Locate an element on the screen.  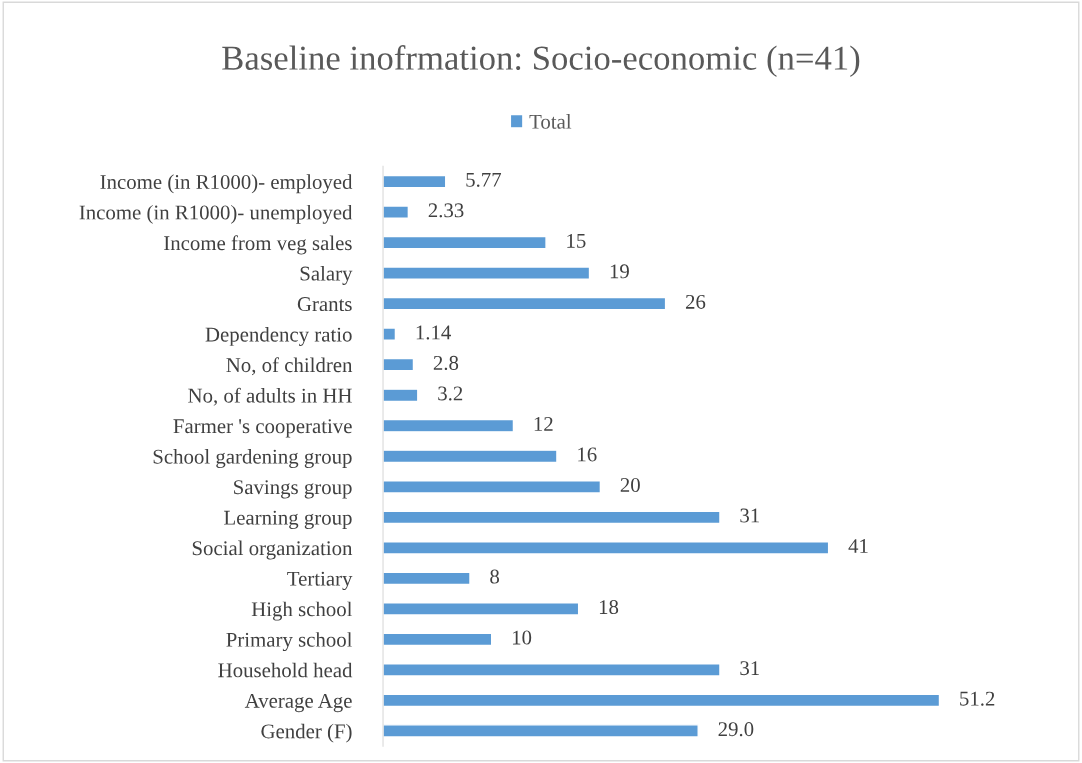
data-label: 1.14 is located at coordinates (433, 332).